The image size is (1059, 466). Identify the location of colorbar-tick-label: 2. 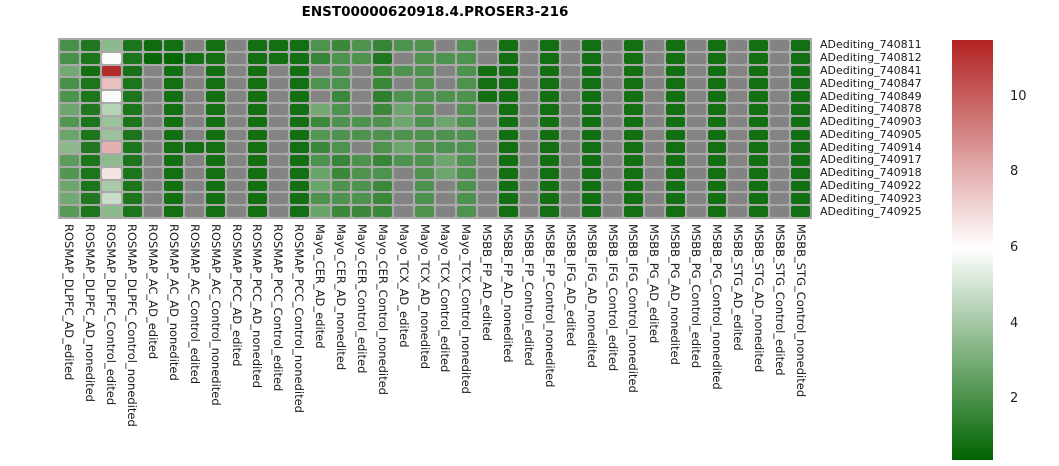
(1014, 399).